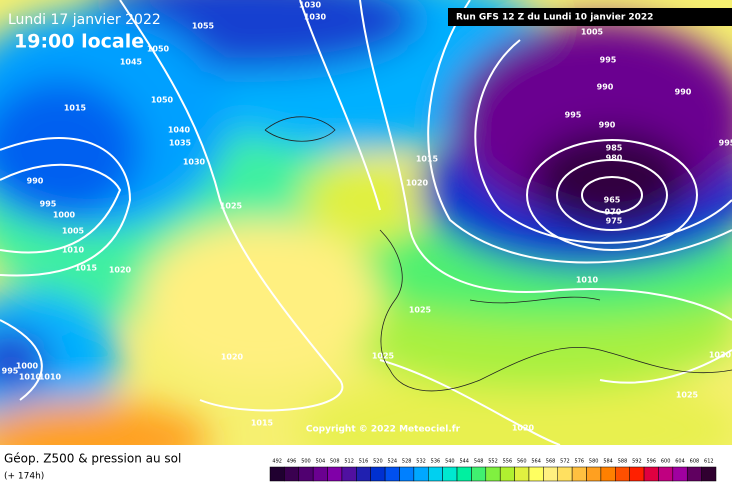 The width and height of the screenshot is (732, 492). What do you see at coordinates (306, 462) in the screenshot?
I see `colorbar-label: 500` at bounding box center [306, 462].